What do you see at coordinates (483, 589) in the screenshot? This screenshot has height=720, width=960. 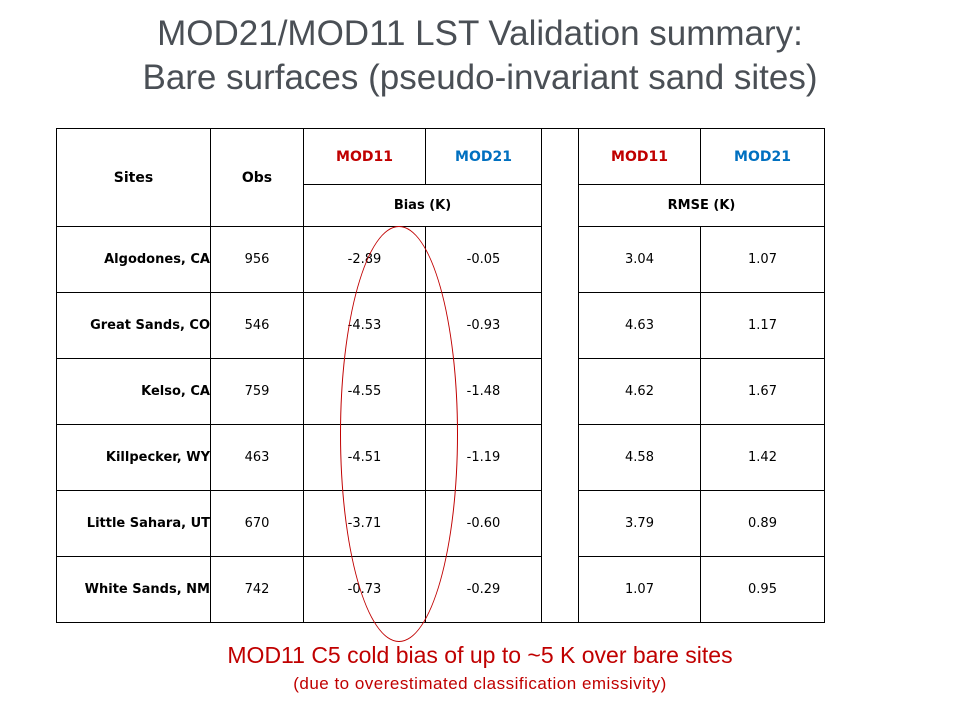 I see `cell-bias-mod21: -0.29` at bounding box center [483, 589].